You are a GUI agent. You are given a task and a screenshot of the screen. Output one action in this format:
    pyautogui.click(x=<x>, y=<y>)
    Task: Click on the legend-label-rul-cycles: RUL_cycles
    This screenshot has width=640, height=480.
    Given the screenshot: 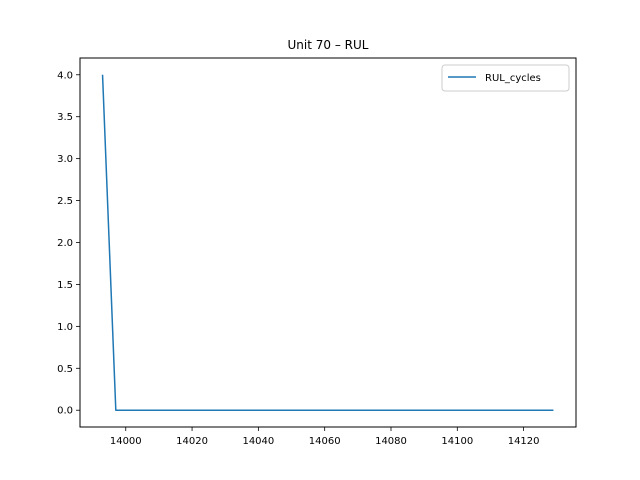 What is the action you would take?
    pyautogui.click(x=513, y=78)
    